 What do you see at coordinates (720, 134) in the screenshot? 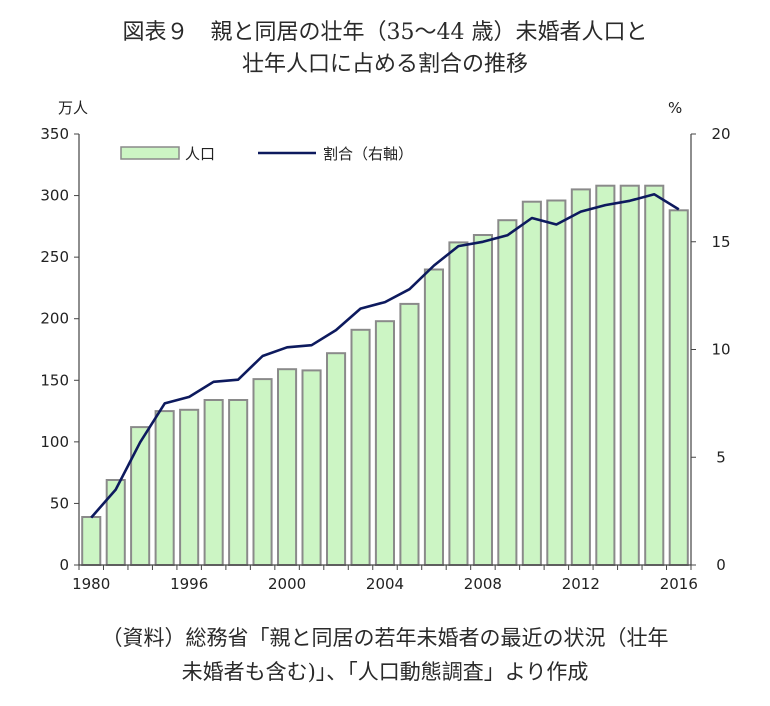
I see `right-tick-label: 20` at bounding box center [720, 134].